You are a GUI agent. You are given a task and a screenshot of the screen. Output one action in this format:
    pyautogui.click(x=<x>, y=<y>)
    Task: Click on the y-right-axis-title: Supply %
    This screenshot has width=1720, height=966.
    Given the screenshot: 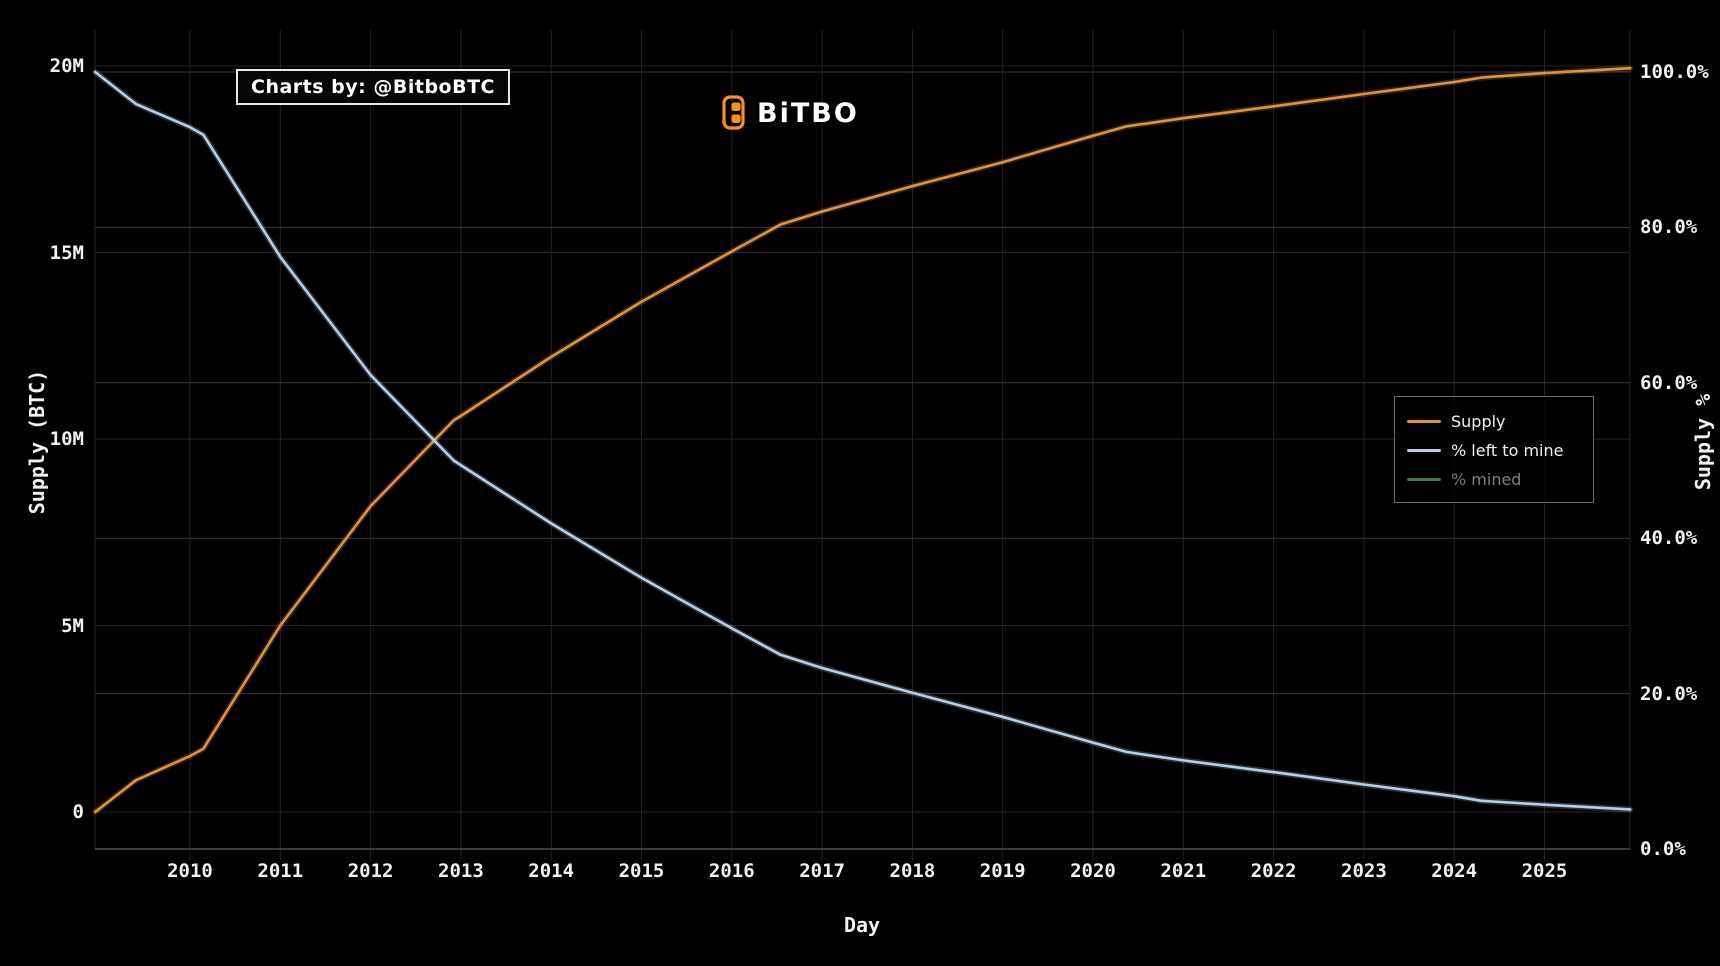 What is the action you would take?
    pyautogui.click(x=1703, y=442)
    